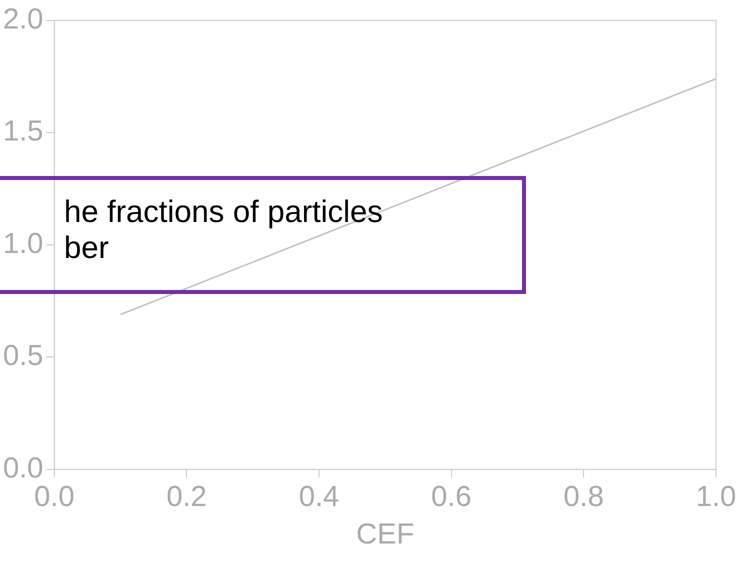  I want to click on x-axis-title: CEF, so click(385, 534).